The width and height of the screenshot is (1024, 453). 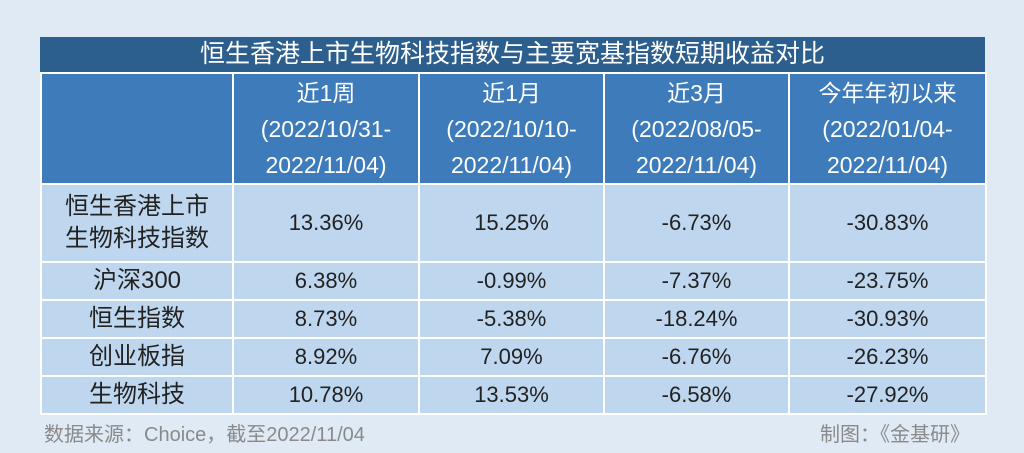 I want to click on header-cell: 近1月 (2022/10/10- 2022/11/04), so click(x=511, y=128).